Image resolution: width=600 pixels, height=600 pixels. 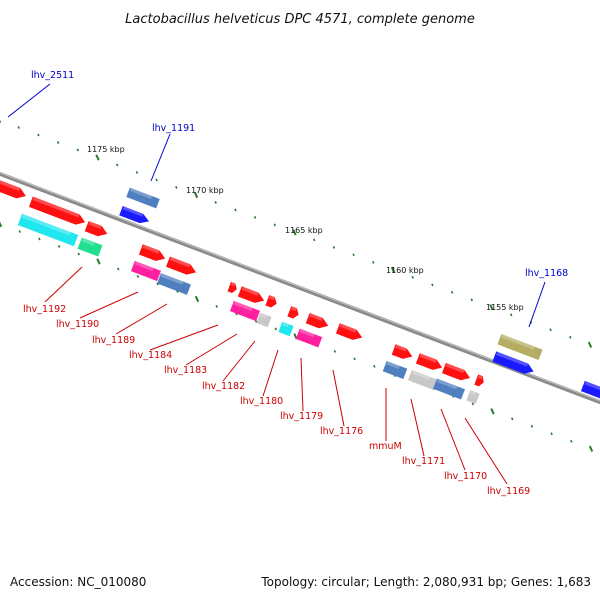 I want to click on gene-block-lhv1168-olive-body, so click(x=520, y=347).